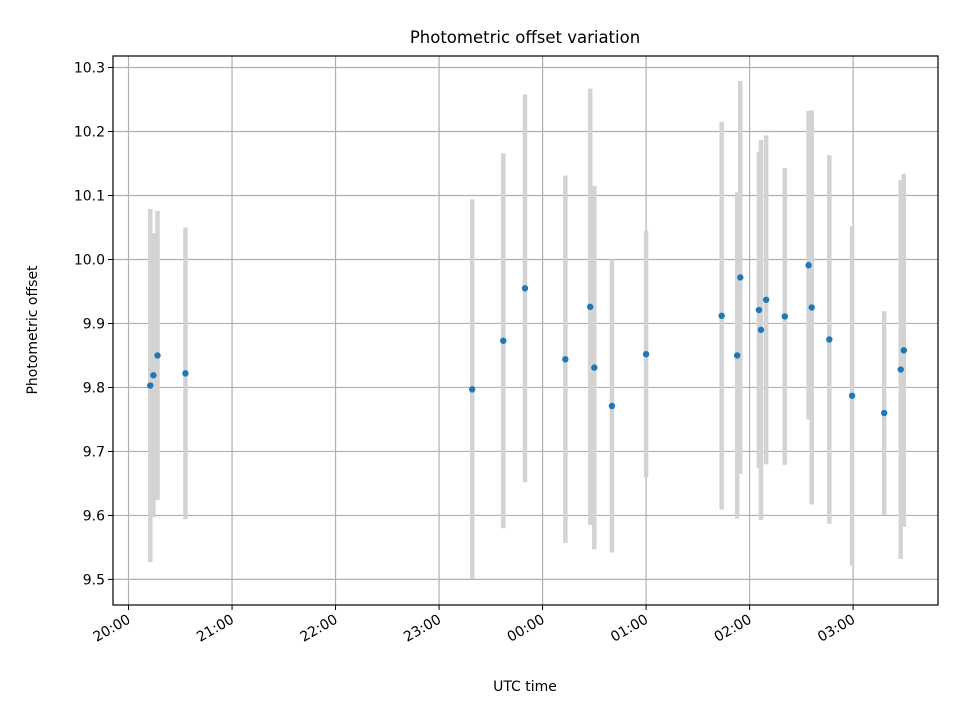 The height and width of the screenshot is (720, 960). Describe the element at coordinates (94, 516) in the screenshot. I see `y-tick-label: 9.6` at that location.